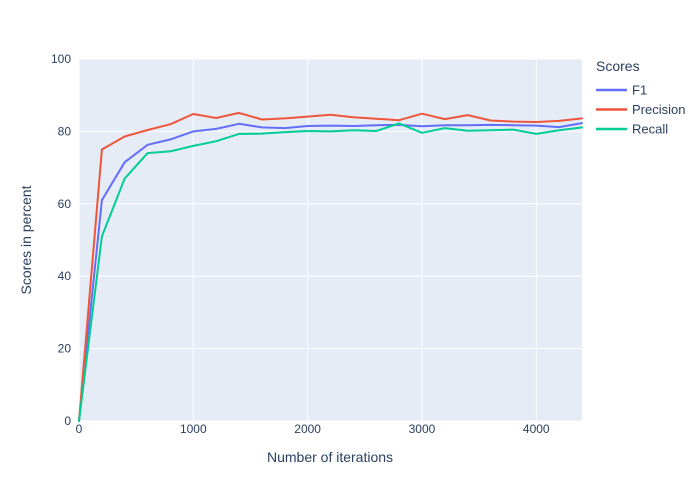 This screenshot has height=500, width=700. I want to click on legend-item-label: Recall, so click(650, 129).